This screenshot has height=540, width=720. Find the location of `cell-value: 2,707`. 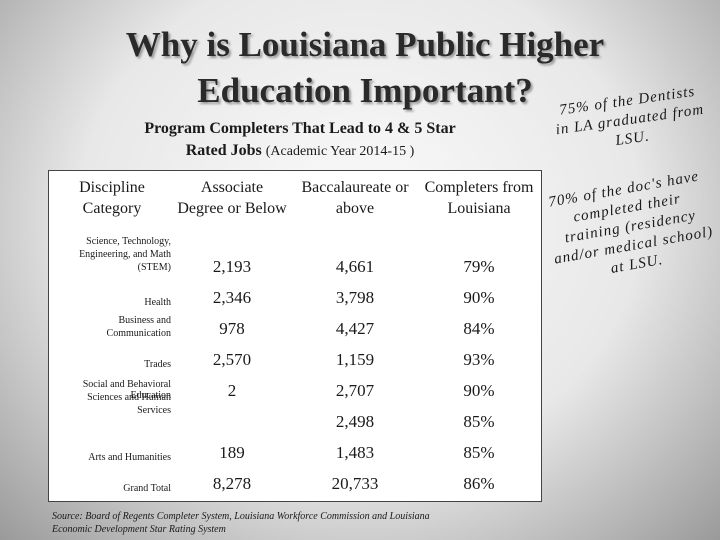

cell-value: 2,707 is located at coordinates (355, 390).